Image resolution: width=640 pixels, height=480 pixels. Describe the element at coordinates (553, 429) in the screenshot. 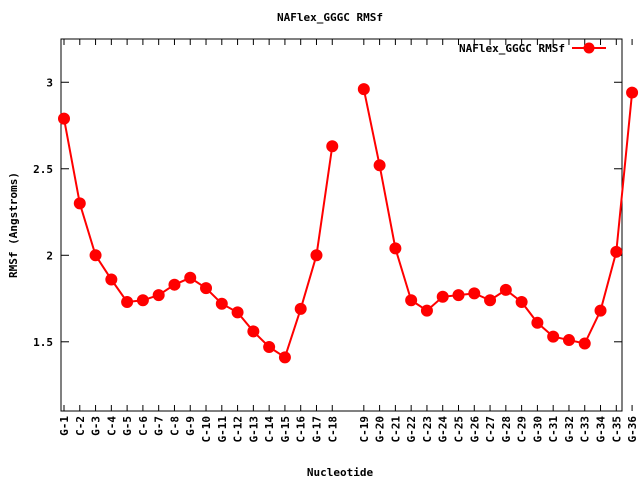

I see `x-tick-label: C-31` at that location.